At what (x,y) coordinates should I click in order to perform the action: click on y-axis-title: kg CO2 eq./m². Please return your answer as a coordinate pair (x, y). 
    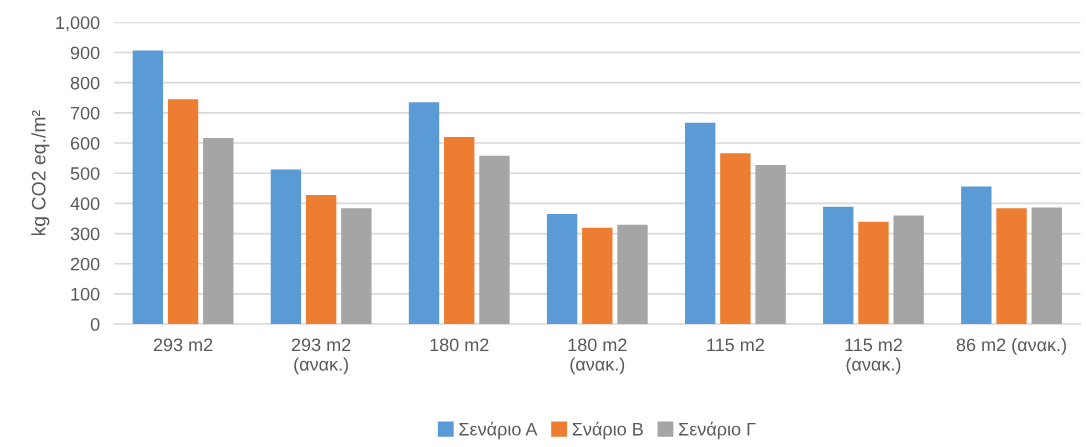
    Looking at the image, I should click on (40, 173).